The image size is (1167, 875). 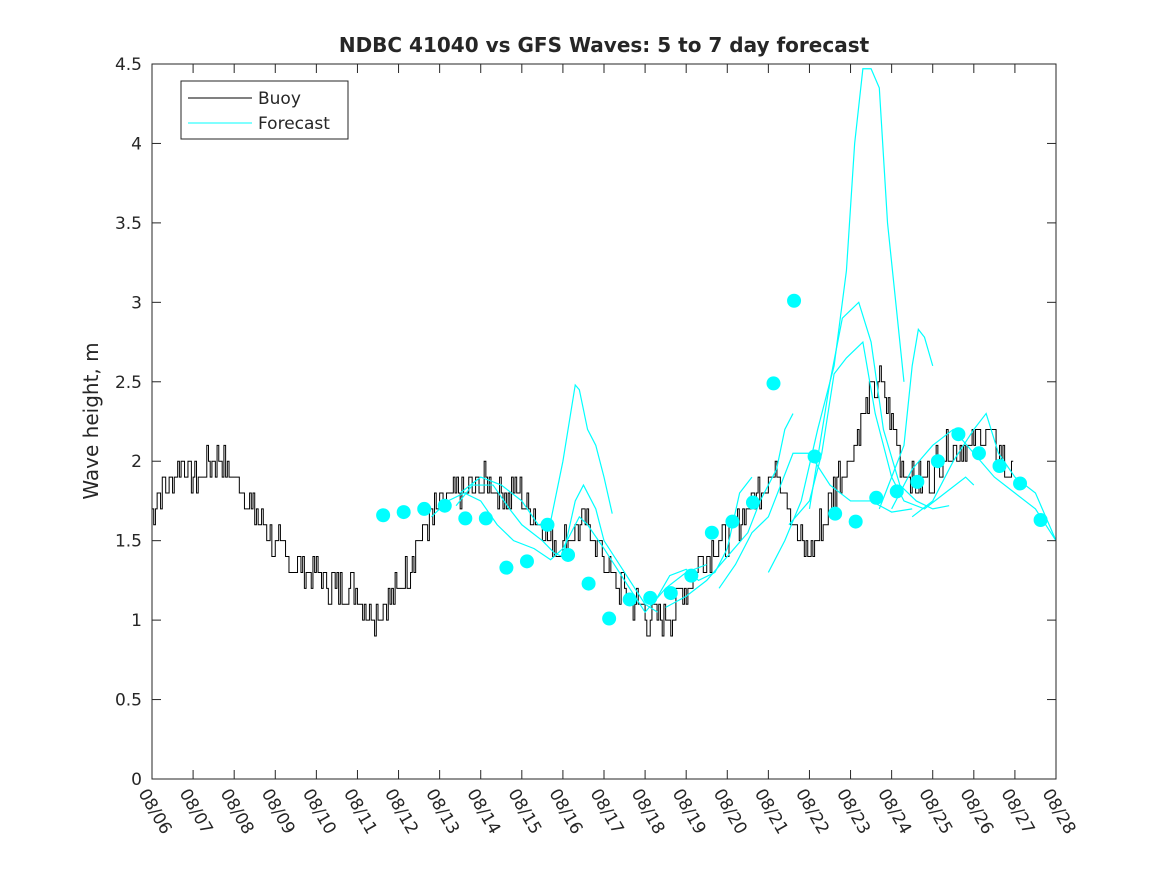 What do you see at coordinates (136, 780) in the screenshot?
I see `y-tick-label: 0` at bounding box center [136, 780].